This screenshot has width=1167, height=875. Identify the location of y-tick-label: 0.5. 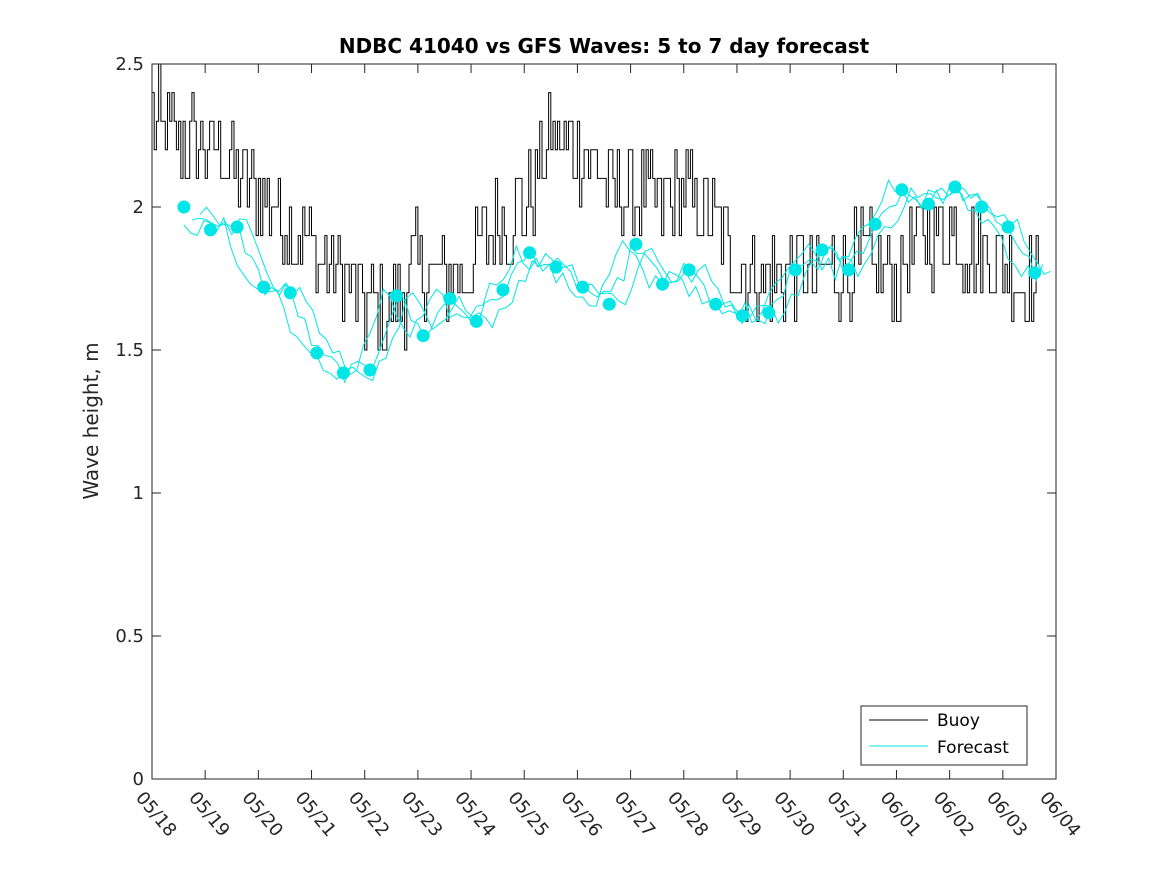
(129, 636).